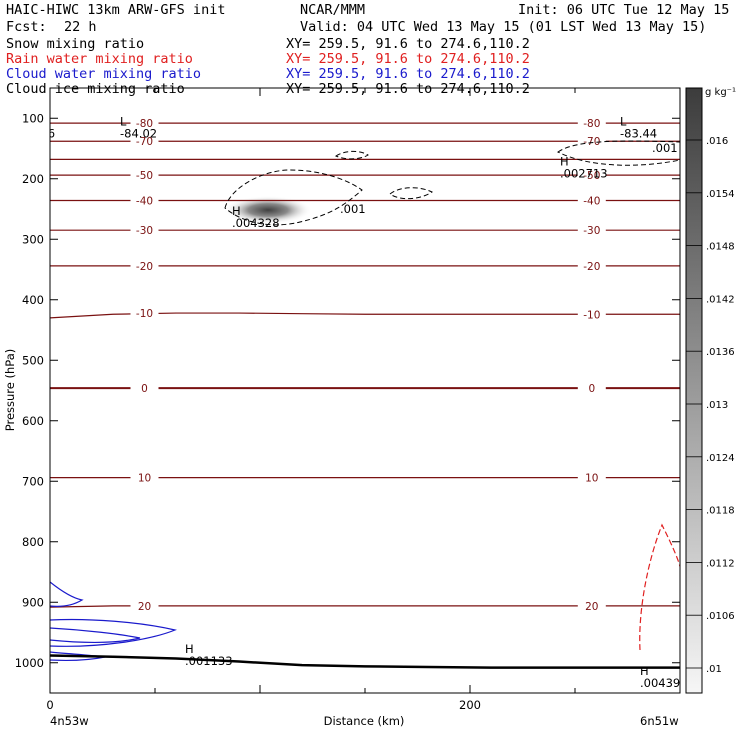  Describe the element at coordinates (408, 44) in the screenshot. I see `field-snow-xy: XY= 259.5, 91.6 to 274.6,110.2` at that location.